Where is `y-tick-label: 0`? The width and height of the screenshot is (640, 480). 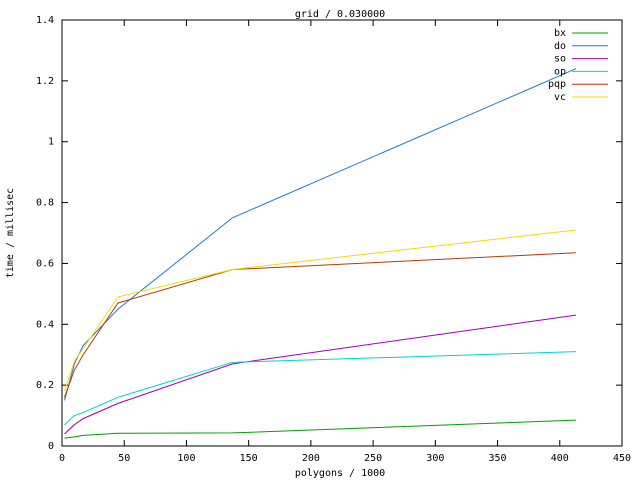
y-tick-label: 0 is located at coordinates (51, 446).